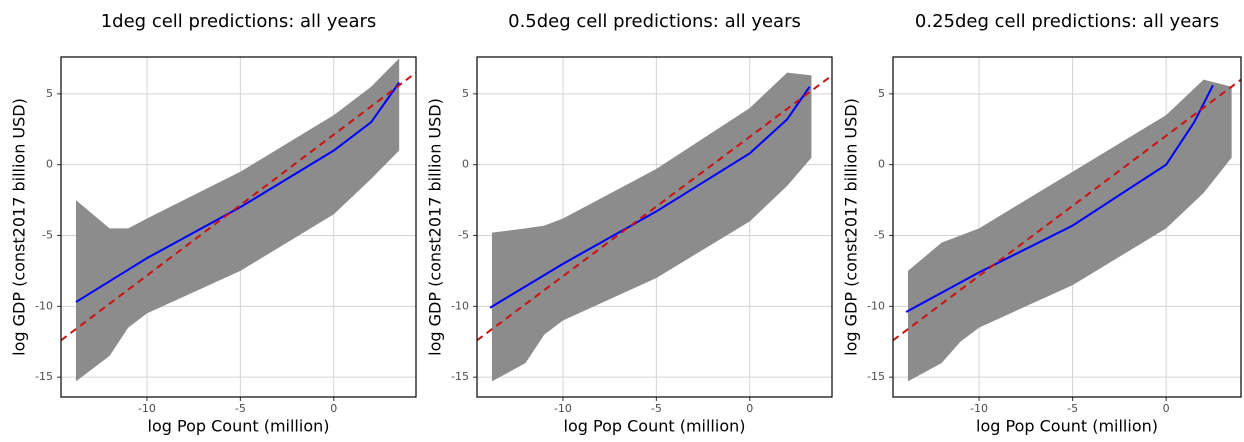 The height and width of the screenshot is (442, 1244). I want to click on chart-title: 1deg cell predictions: all years, so click(239, 21).